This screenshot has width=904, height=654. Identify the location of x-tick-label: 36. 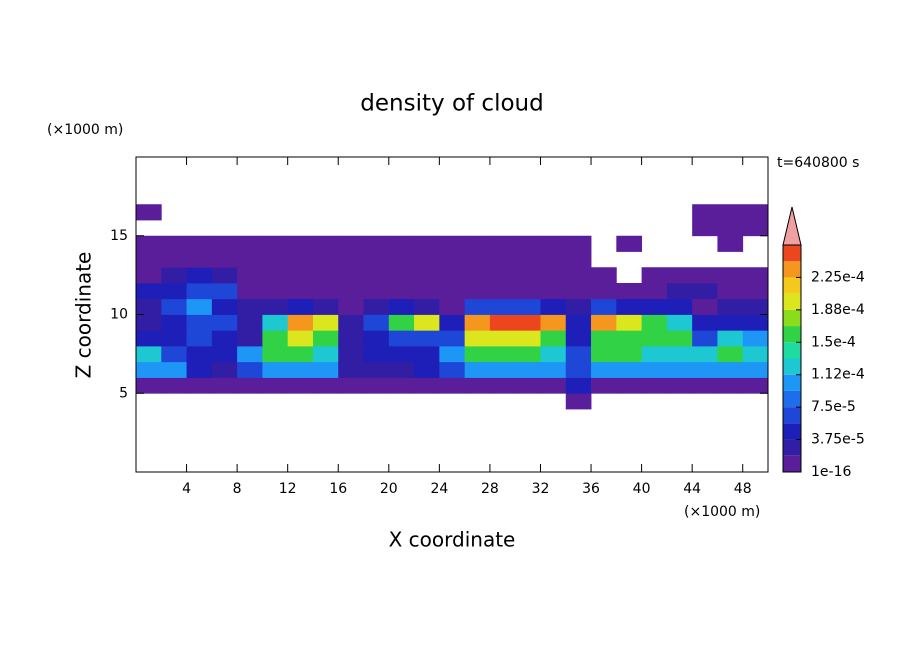
(591, 489).